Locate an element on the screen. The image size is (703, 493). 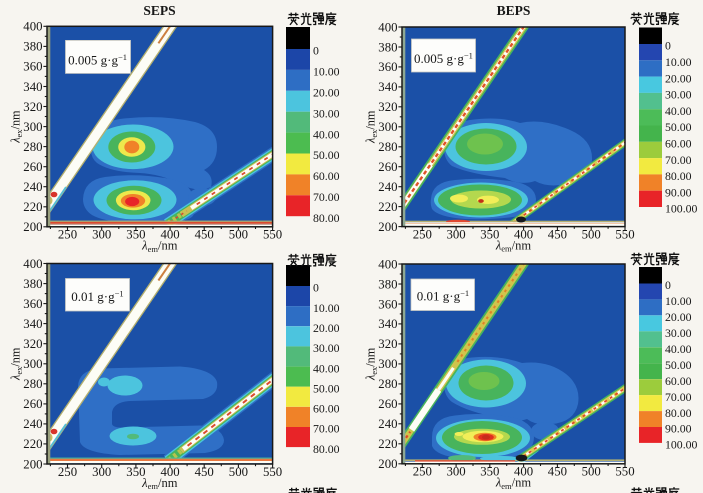
svg-text: SEPS is located at coordinates (159, 10).